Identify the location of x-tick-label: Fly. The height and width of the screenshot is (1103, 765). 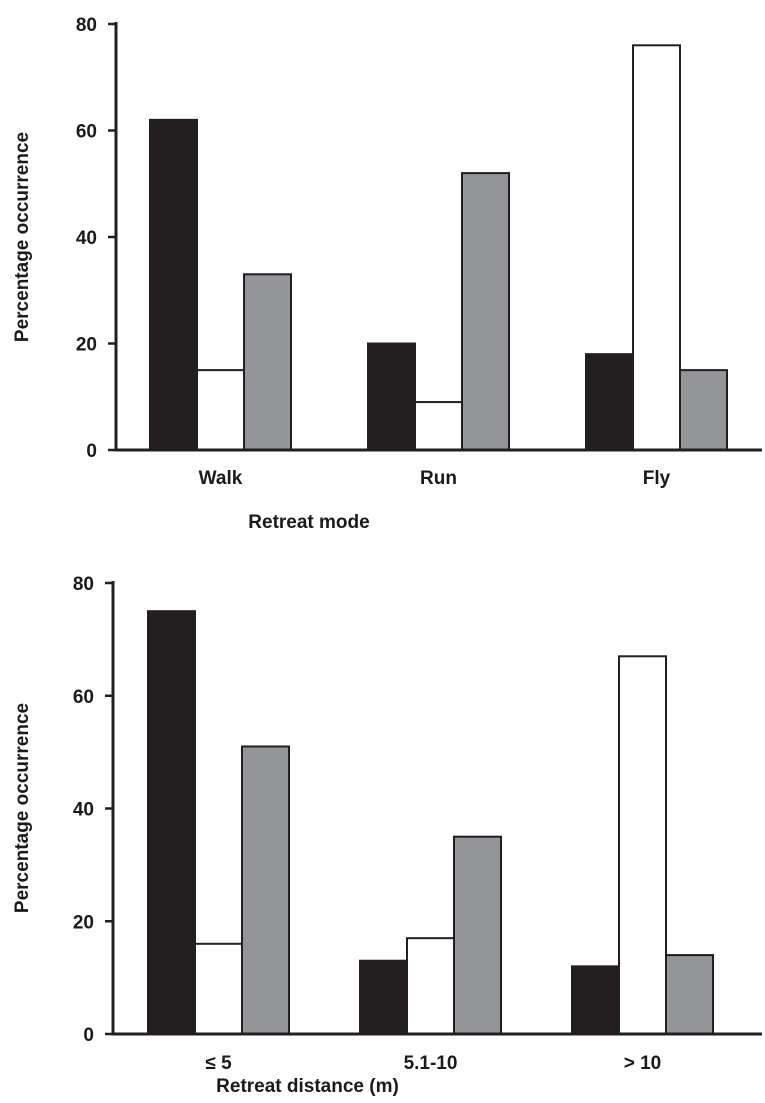
(657, 478).